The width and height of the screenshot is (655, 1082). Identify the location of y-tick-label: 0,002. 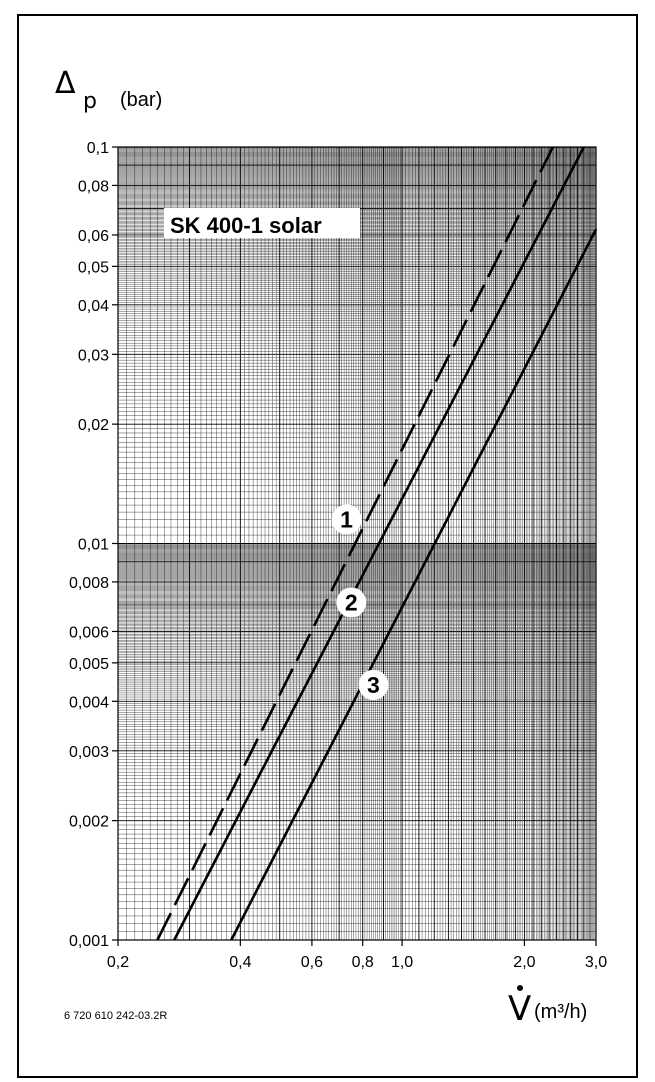
(89, 822).